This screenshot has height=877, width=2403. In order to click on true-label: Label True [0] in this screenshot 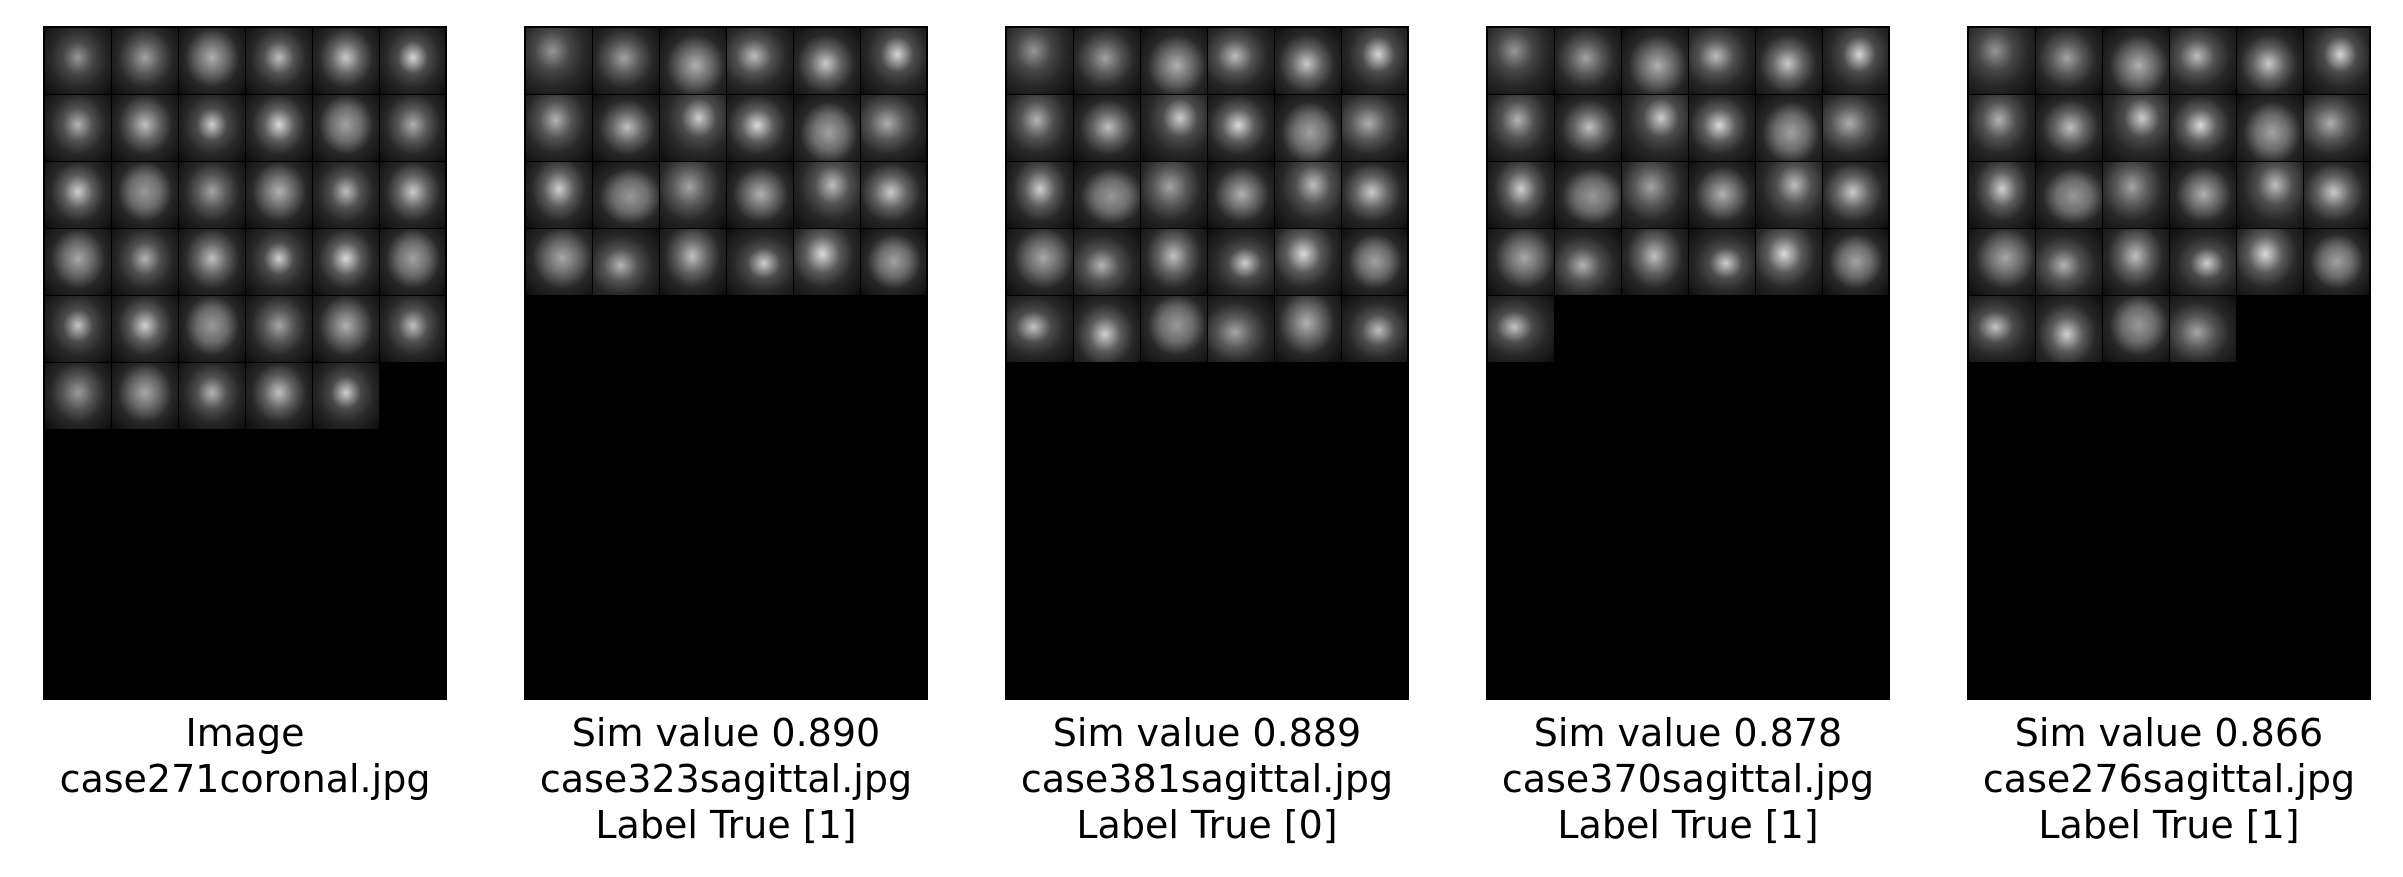, I will do `click(1207, 825)`.